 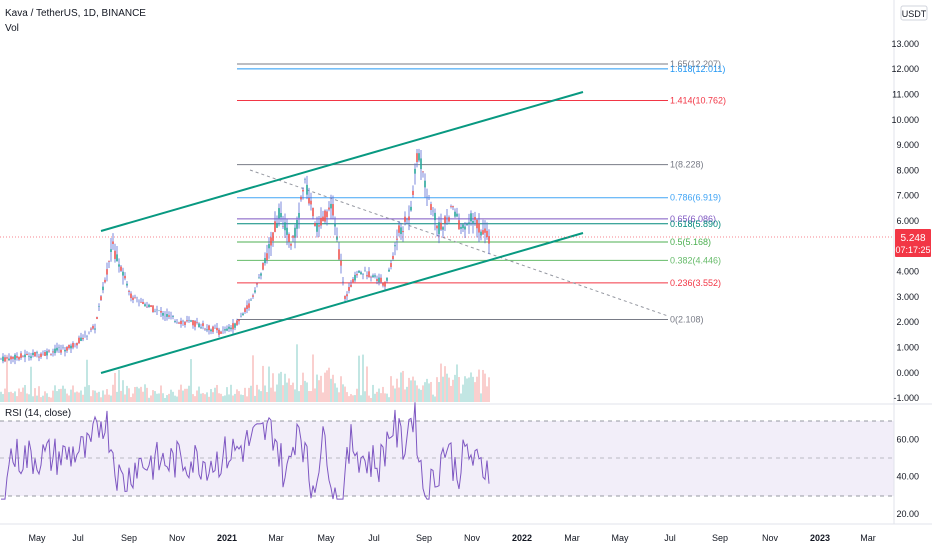 I want to click on currency-button-label: USDT, so click(x=914, y=14).